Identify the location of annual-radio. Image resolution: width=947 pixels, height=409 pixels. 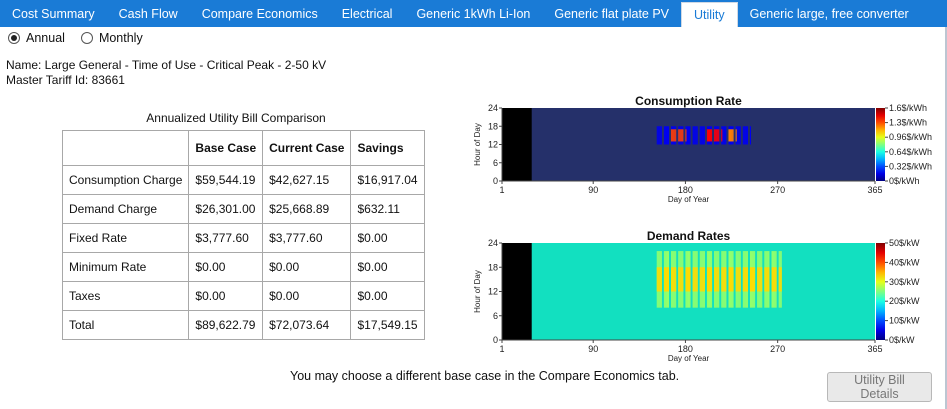
(14, 38).